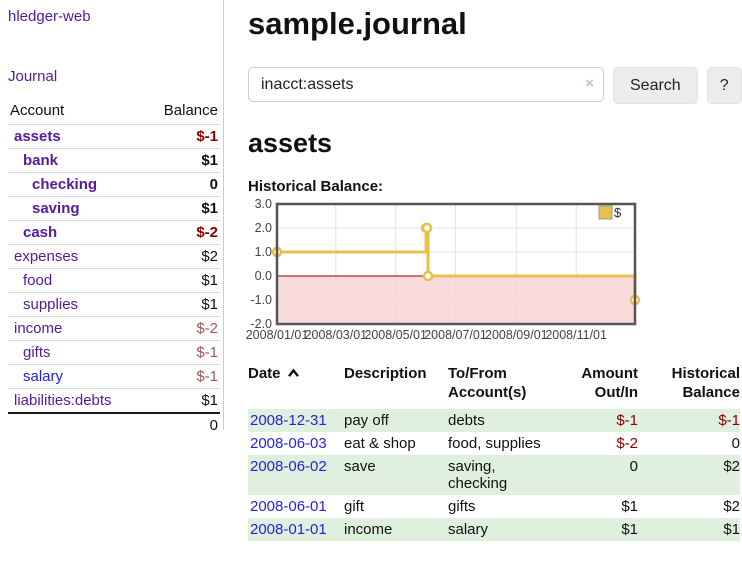  Describe the element at coordinates (37, 110) in the screenshot. I see `accounts-header-account: Account` at that location.